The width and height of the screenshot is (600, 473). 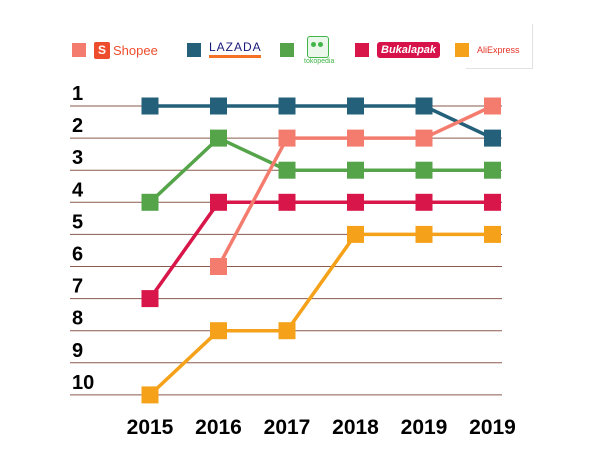 I want to click on legend-swatch-shopee, so click(x=79, y=50).